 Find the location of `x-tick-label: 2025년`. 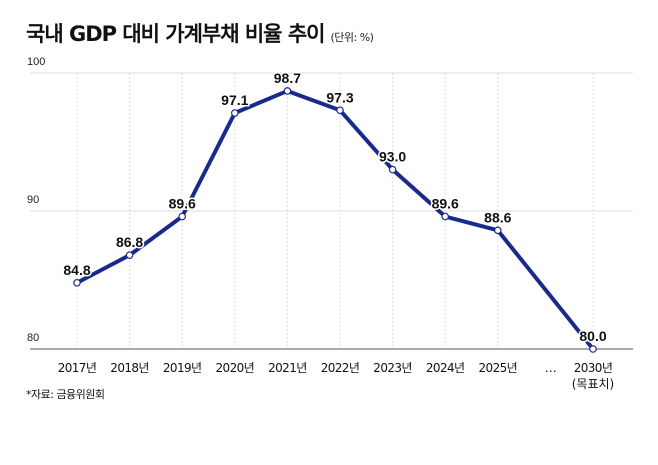

x-tick-label: 2025년 is located at coordinates (498, 368).